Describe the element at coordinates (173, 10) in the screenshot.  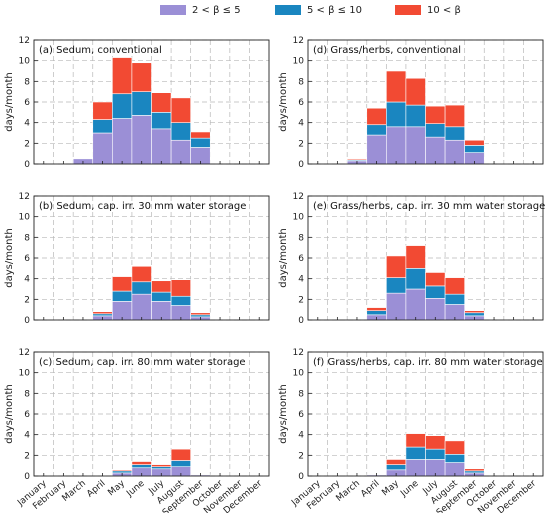
I see `legend-swatch-low` at that location.